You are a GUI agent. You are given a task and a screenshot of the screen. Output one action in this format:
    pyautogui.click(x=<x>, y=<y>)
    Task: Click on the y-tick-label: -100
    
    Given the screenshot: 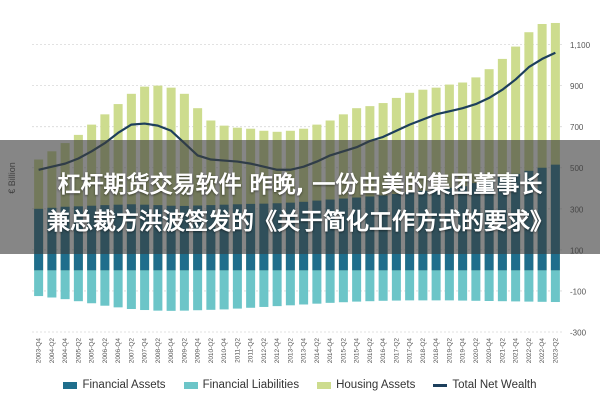 What is the action you would take?
    pyautogui.click(x=578, y=291)
    